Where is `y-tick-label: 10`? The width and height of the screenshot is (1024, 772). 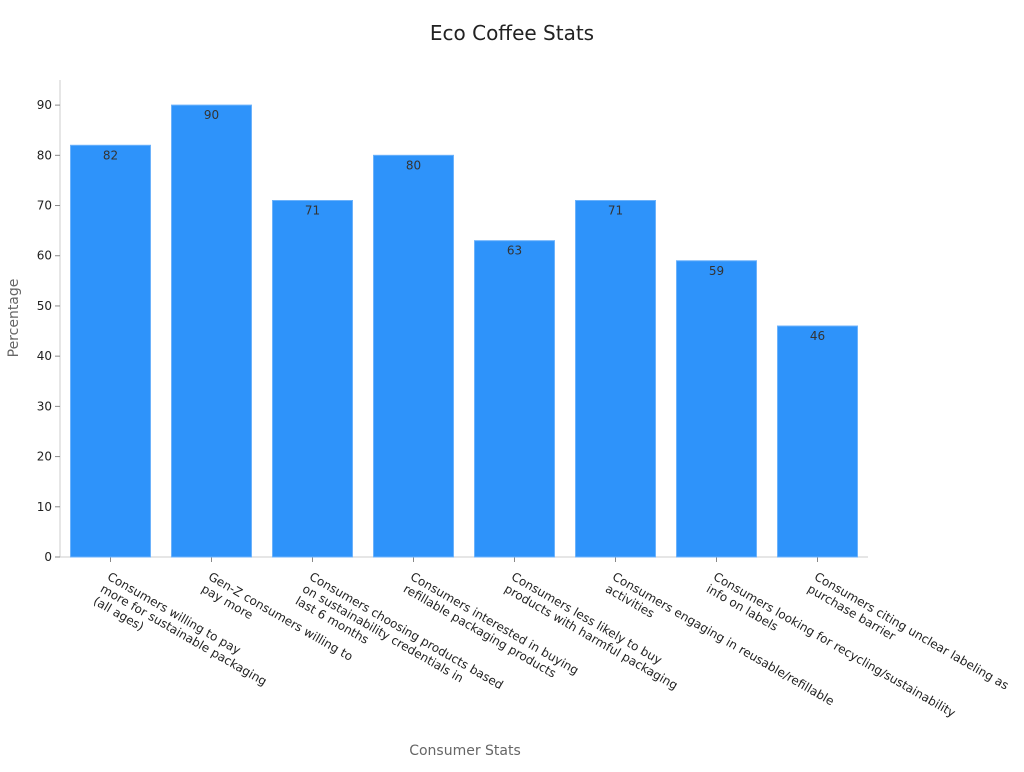
y-tick-label: 10 is located at coordinates (44, 507).